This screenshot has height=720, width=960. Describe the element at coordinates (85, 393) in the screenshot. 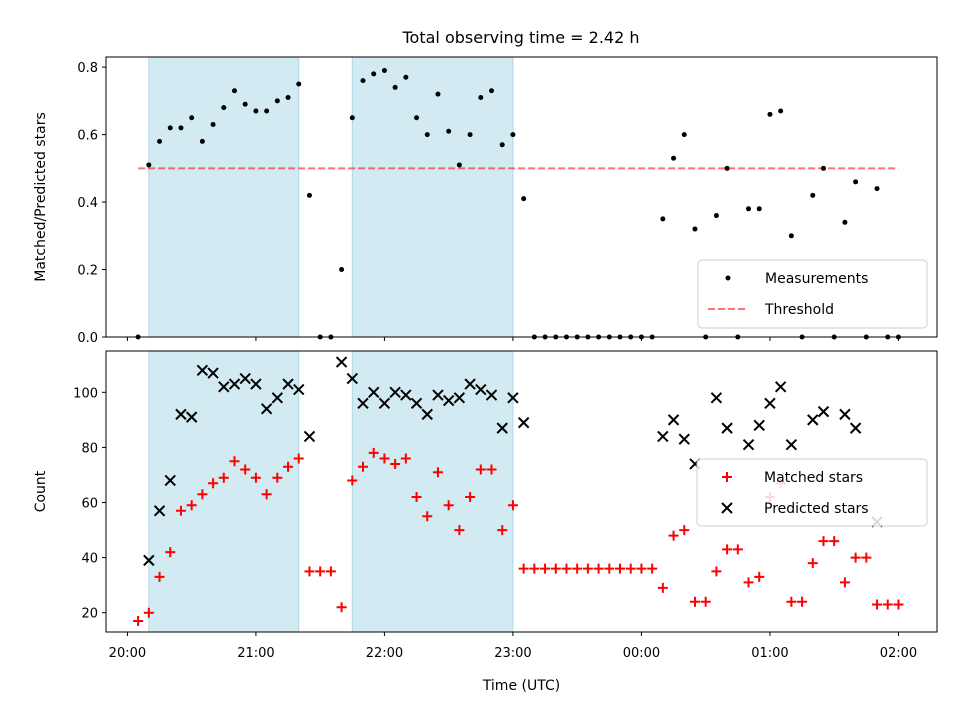

I see `y-tick-label: 100` at that location.